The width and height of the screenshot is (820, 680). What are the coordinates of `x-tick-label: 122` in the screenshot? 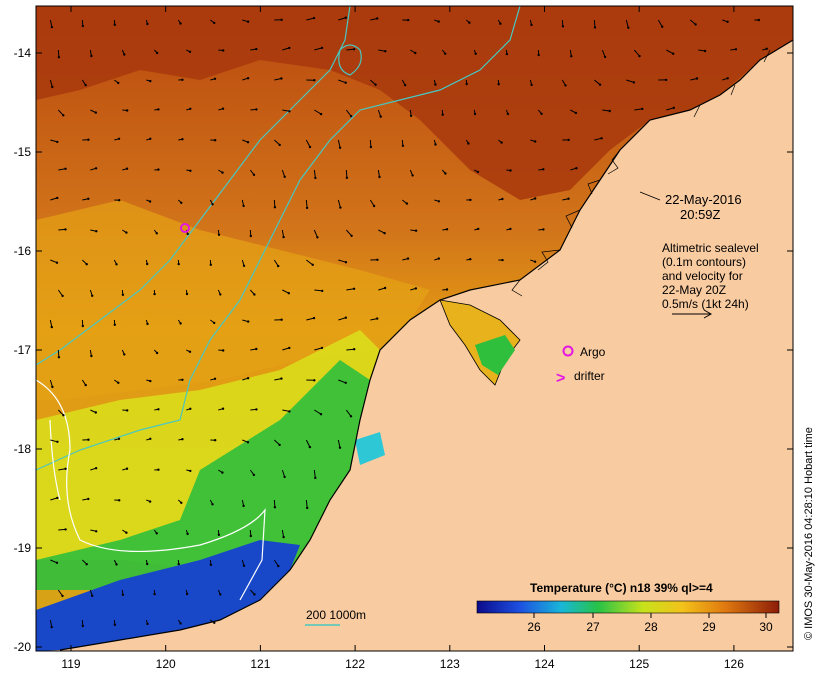 It's located at (355, 664).